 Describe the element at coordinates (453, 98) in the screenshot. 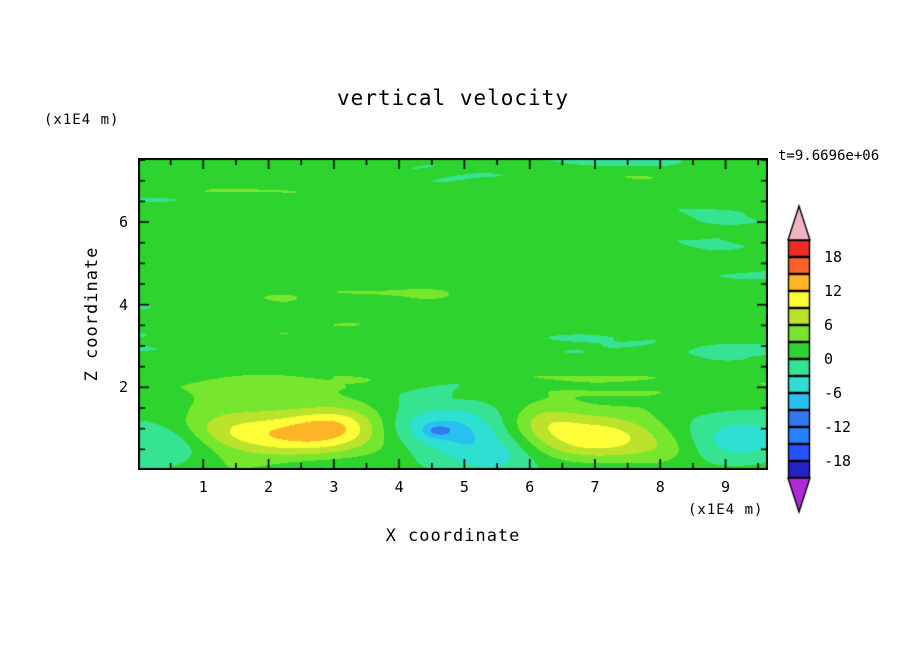

I see `chart-title: vertical velocity` at that location.